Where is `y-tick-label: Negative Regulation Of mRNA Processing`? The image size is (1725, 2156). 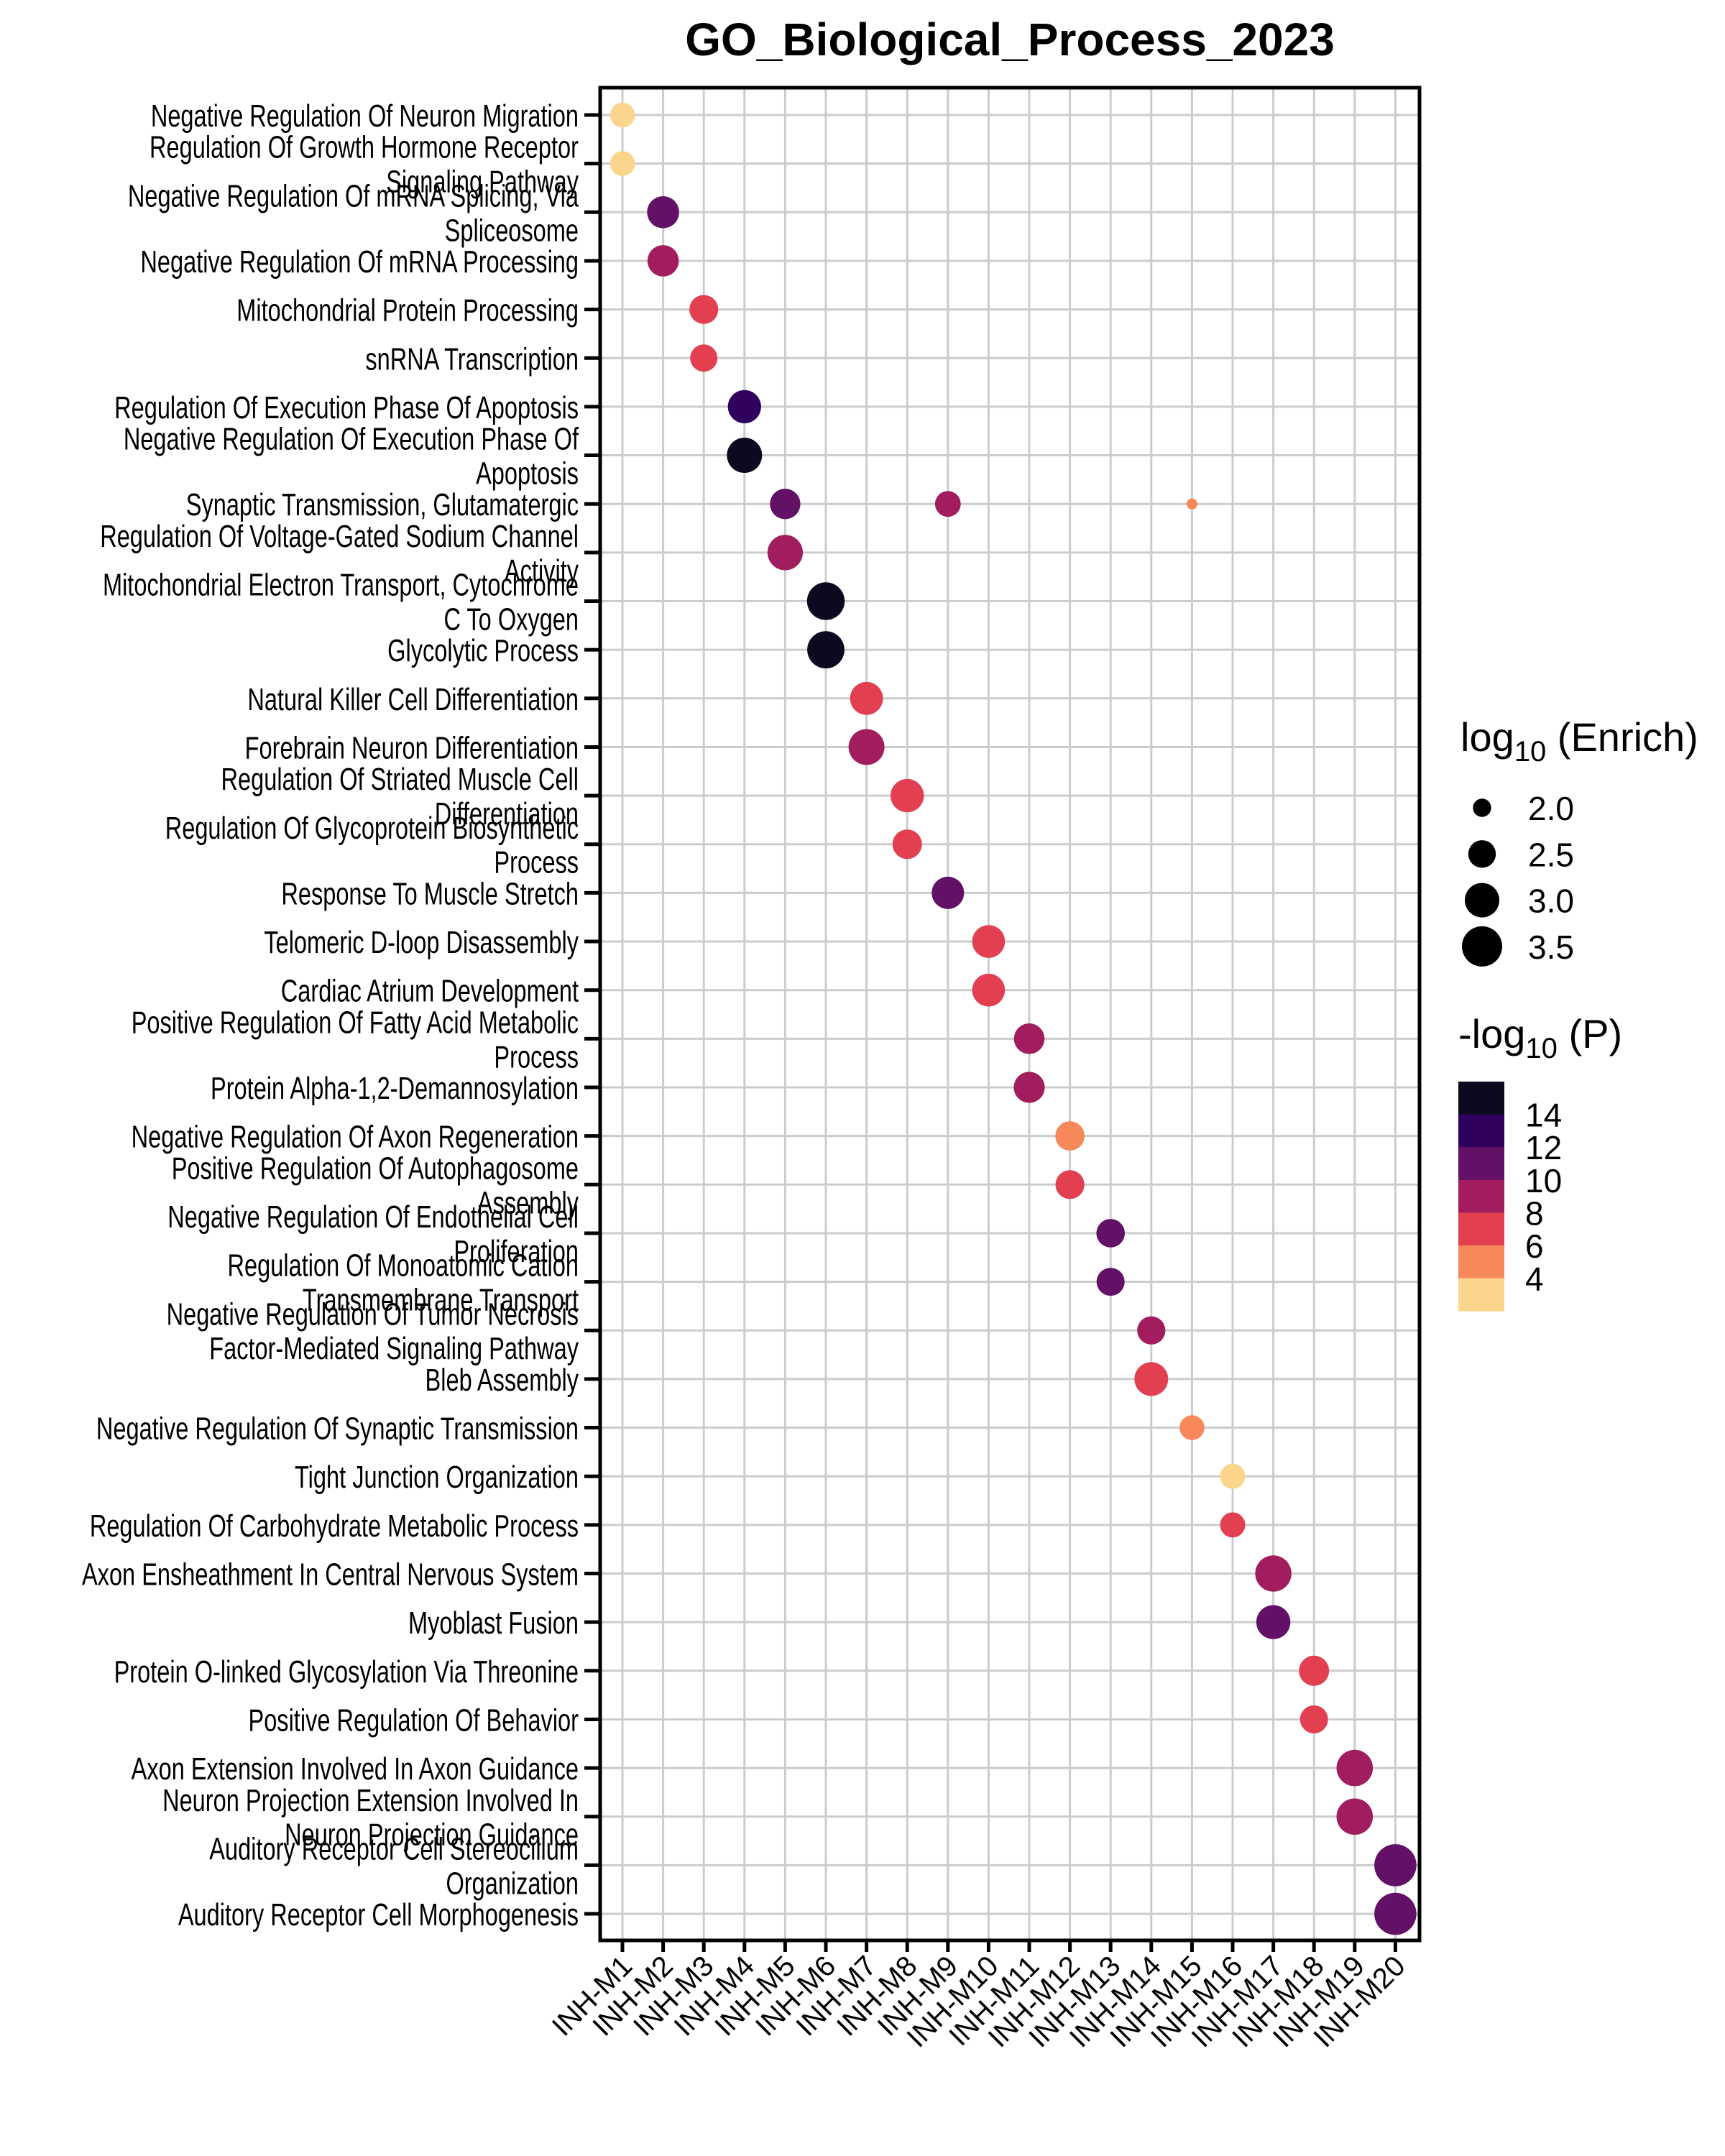
y-tick-label: Negative Regulation Of mRNA Processing is located at coordinates (359, 262).